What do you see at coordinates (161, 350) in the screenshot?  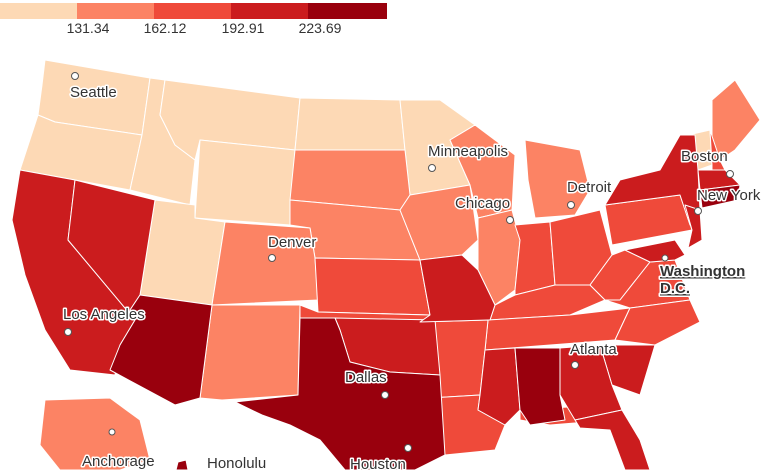 I see `state-arizona` at bounding box center [161, 350].